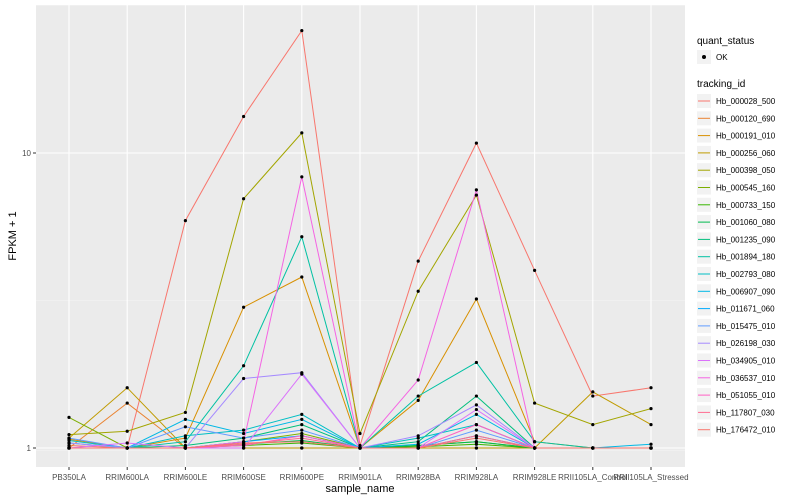  I want to click on legend-label: Hb_000028_500, so click(746, 101).